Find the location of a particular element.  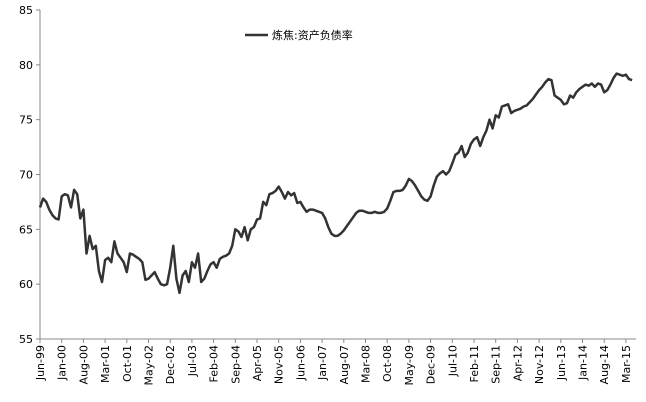

x-tick-label: Dec-09 is located at coordinates (431, 364).